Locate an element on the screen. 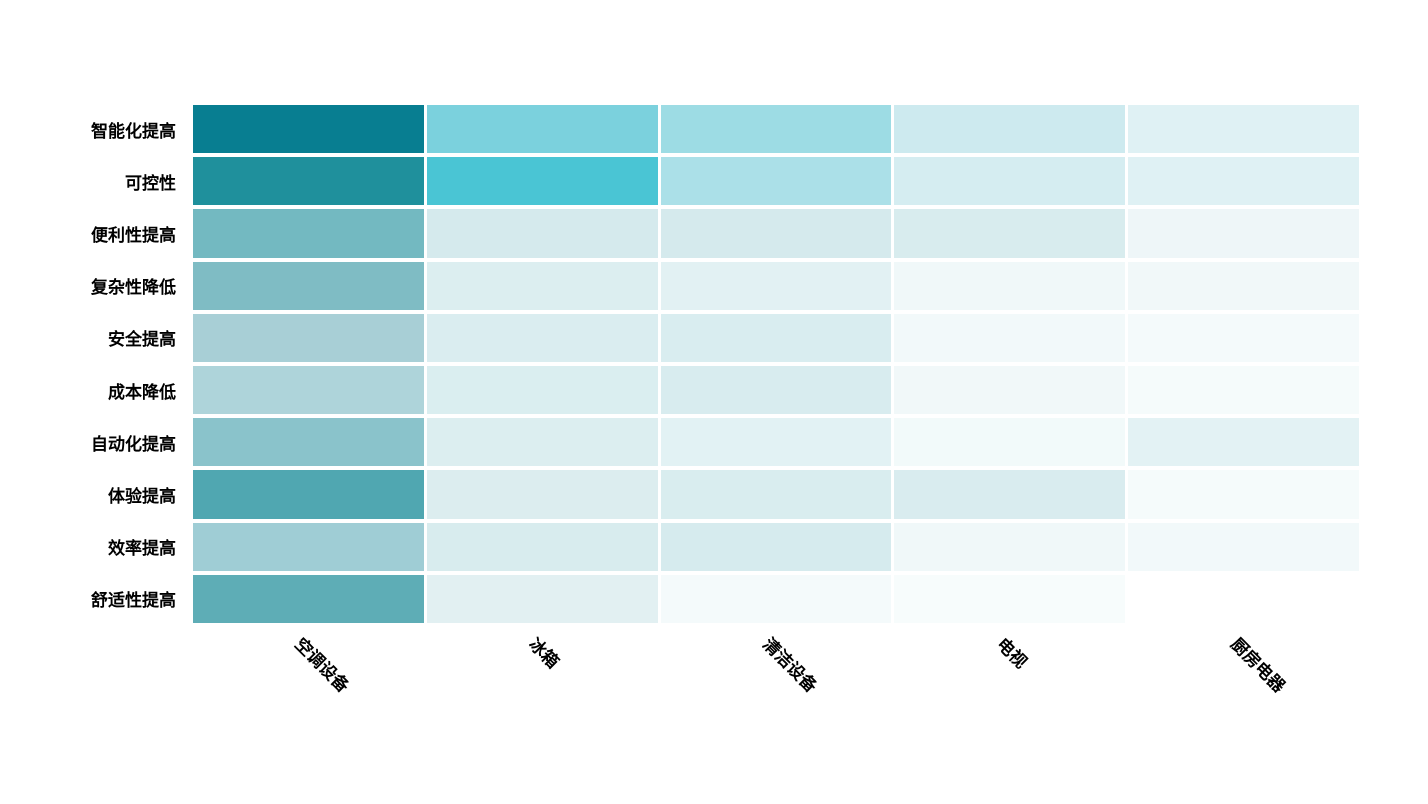 This screenshot has height=804, width=1428. x-axis-labels: 空调设备 冰箱 清洁设备 电视 厨房电器 is located at coordinates (776, 691).